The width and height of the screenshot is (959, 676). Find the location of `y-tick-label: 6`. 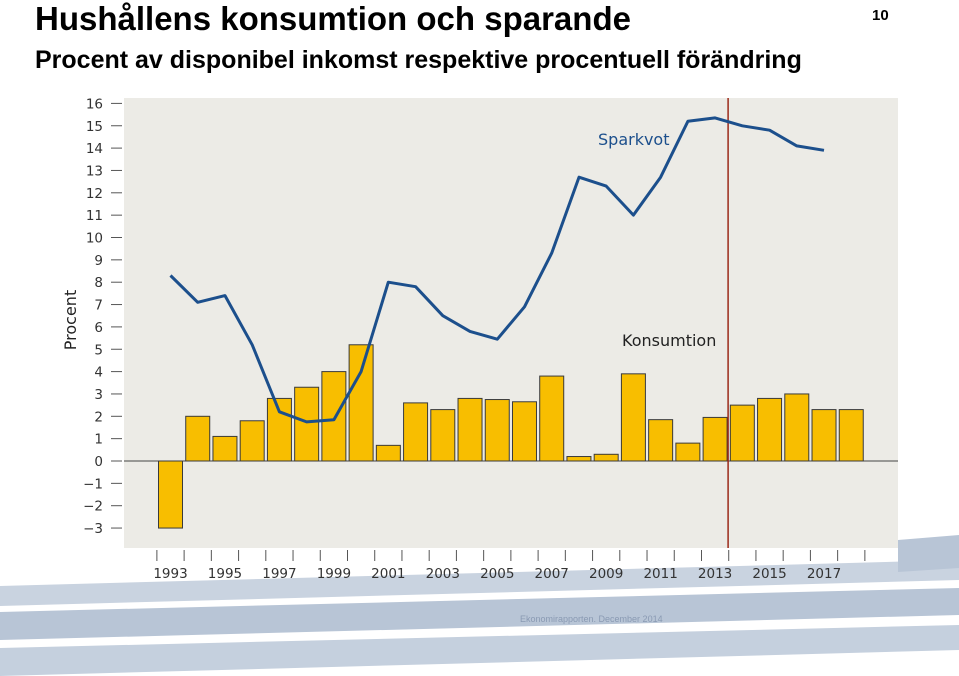

y-tick-label: 6 is located at coordinates (98, 328).